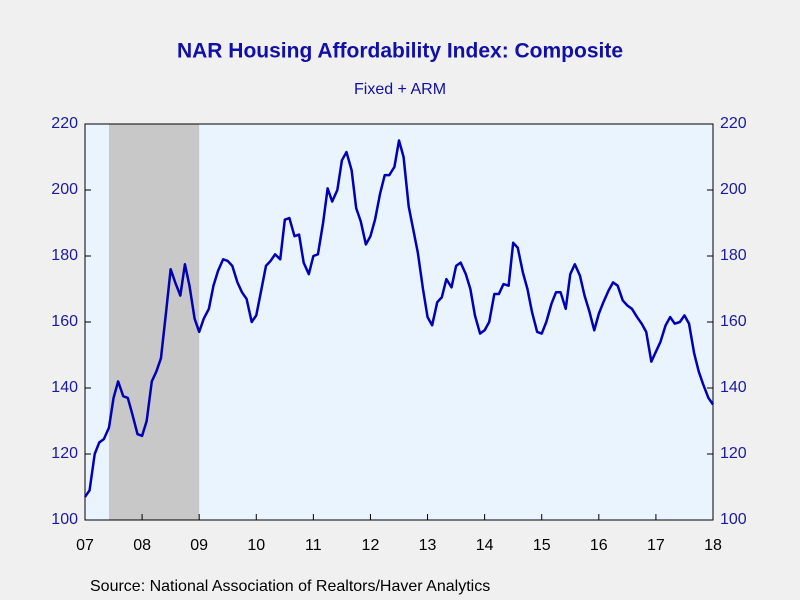 The image size is (800, 600). I want to click on x-tick-label: 16, so click(599, 545).